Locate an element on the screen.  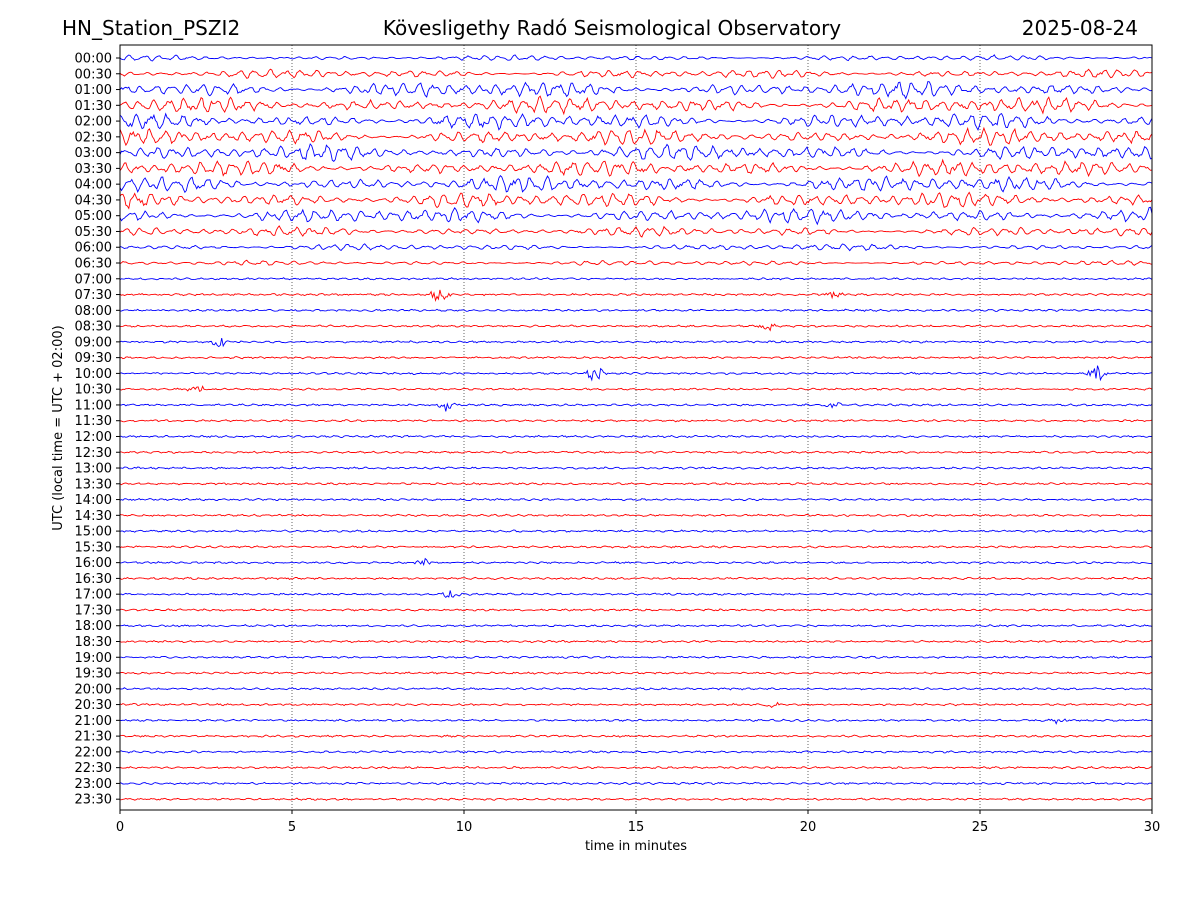
trace-1900 is located at coordinates (636, 657).